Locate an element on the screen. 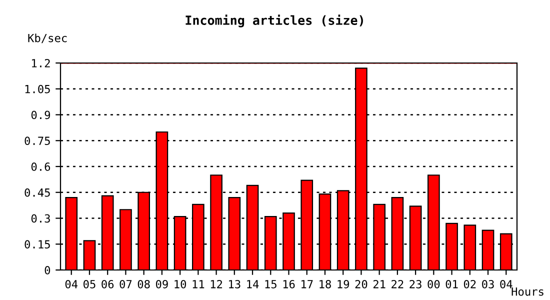 This screenshot has height=300, width=550. x-tick-label: 23 is located at coordinates (416, 284).